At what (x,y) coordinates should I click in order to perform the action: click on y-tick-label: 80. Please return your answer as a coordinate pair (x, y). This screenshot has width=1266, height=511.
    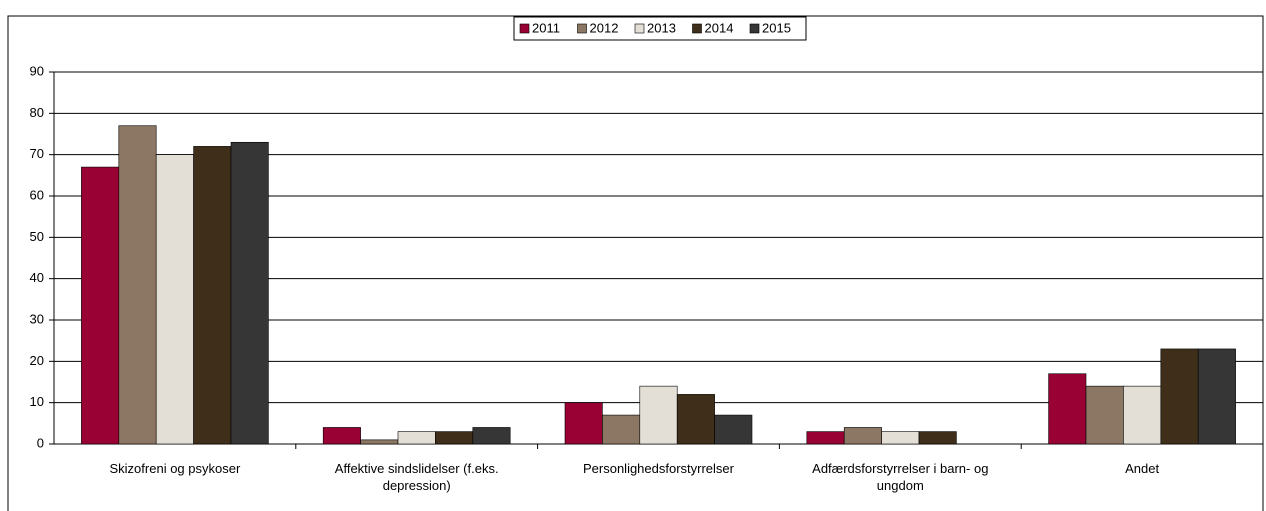
    Looking at the image, I should click on (37, 112).